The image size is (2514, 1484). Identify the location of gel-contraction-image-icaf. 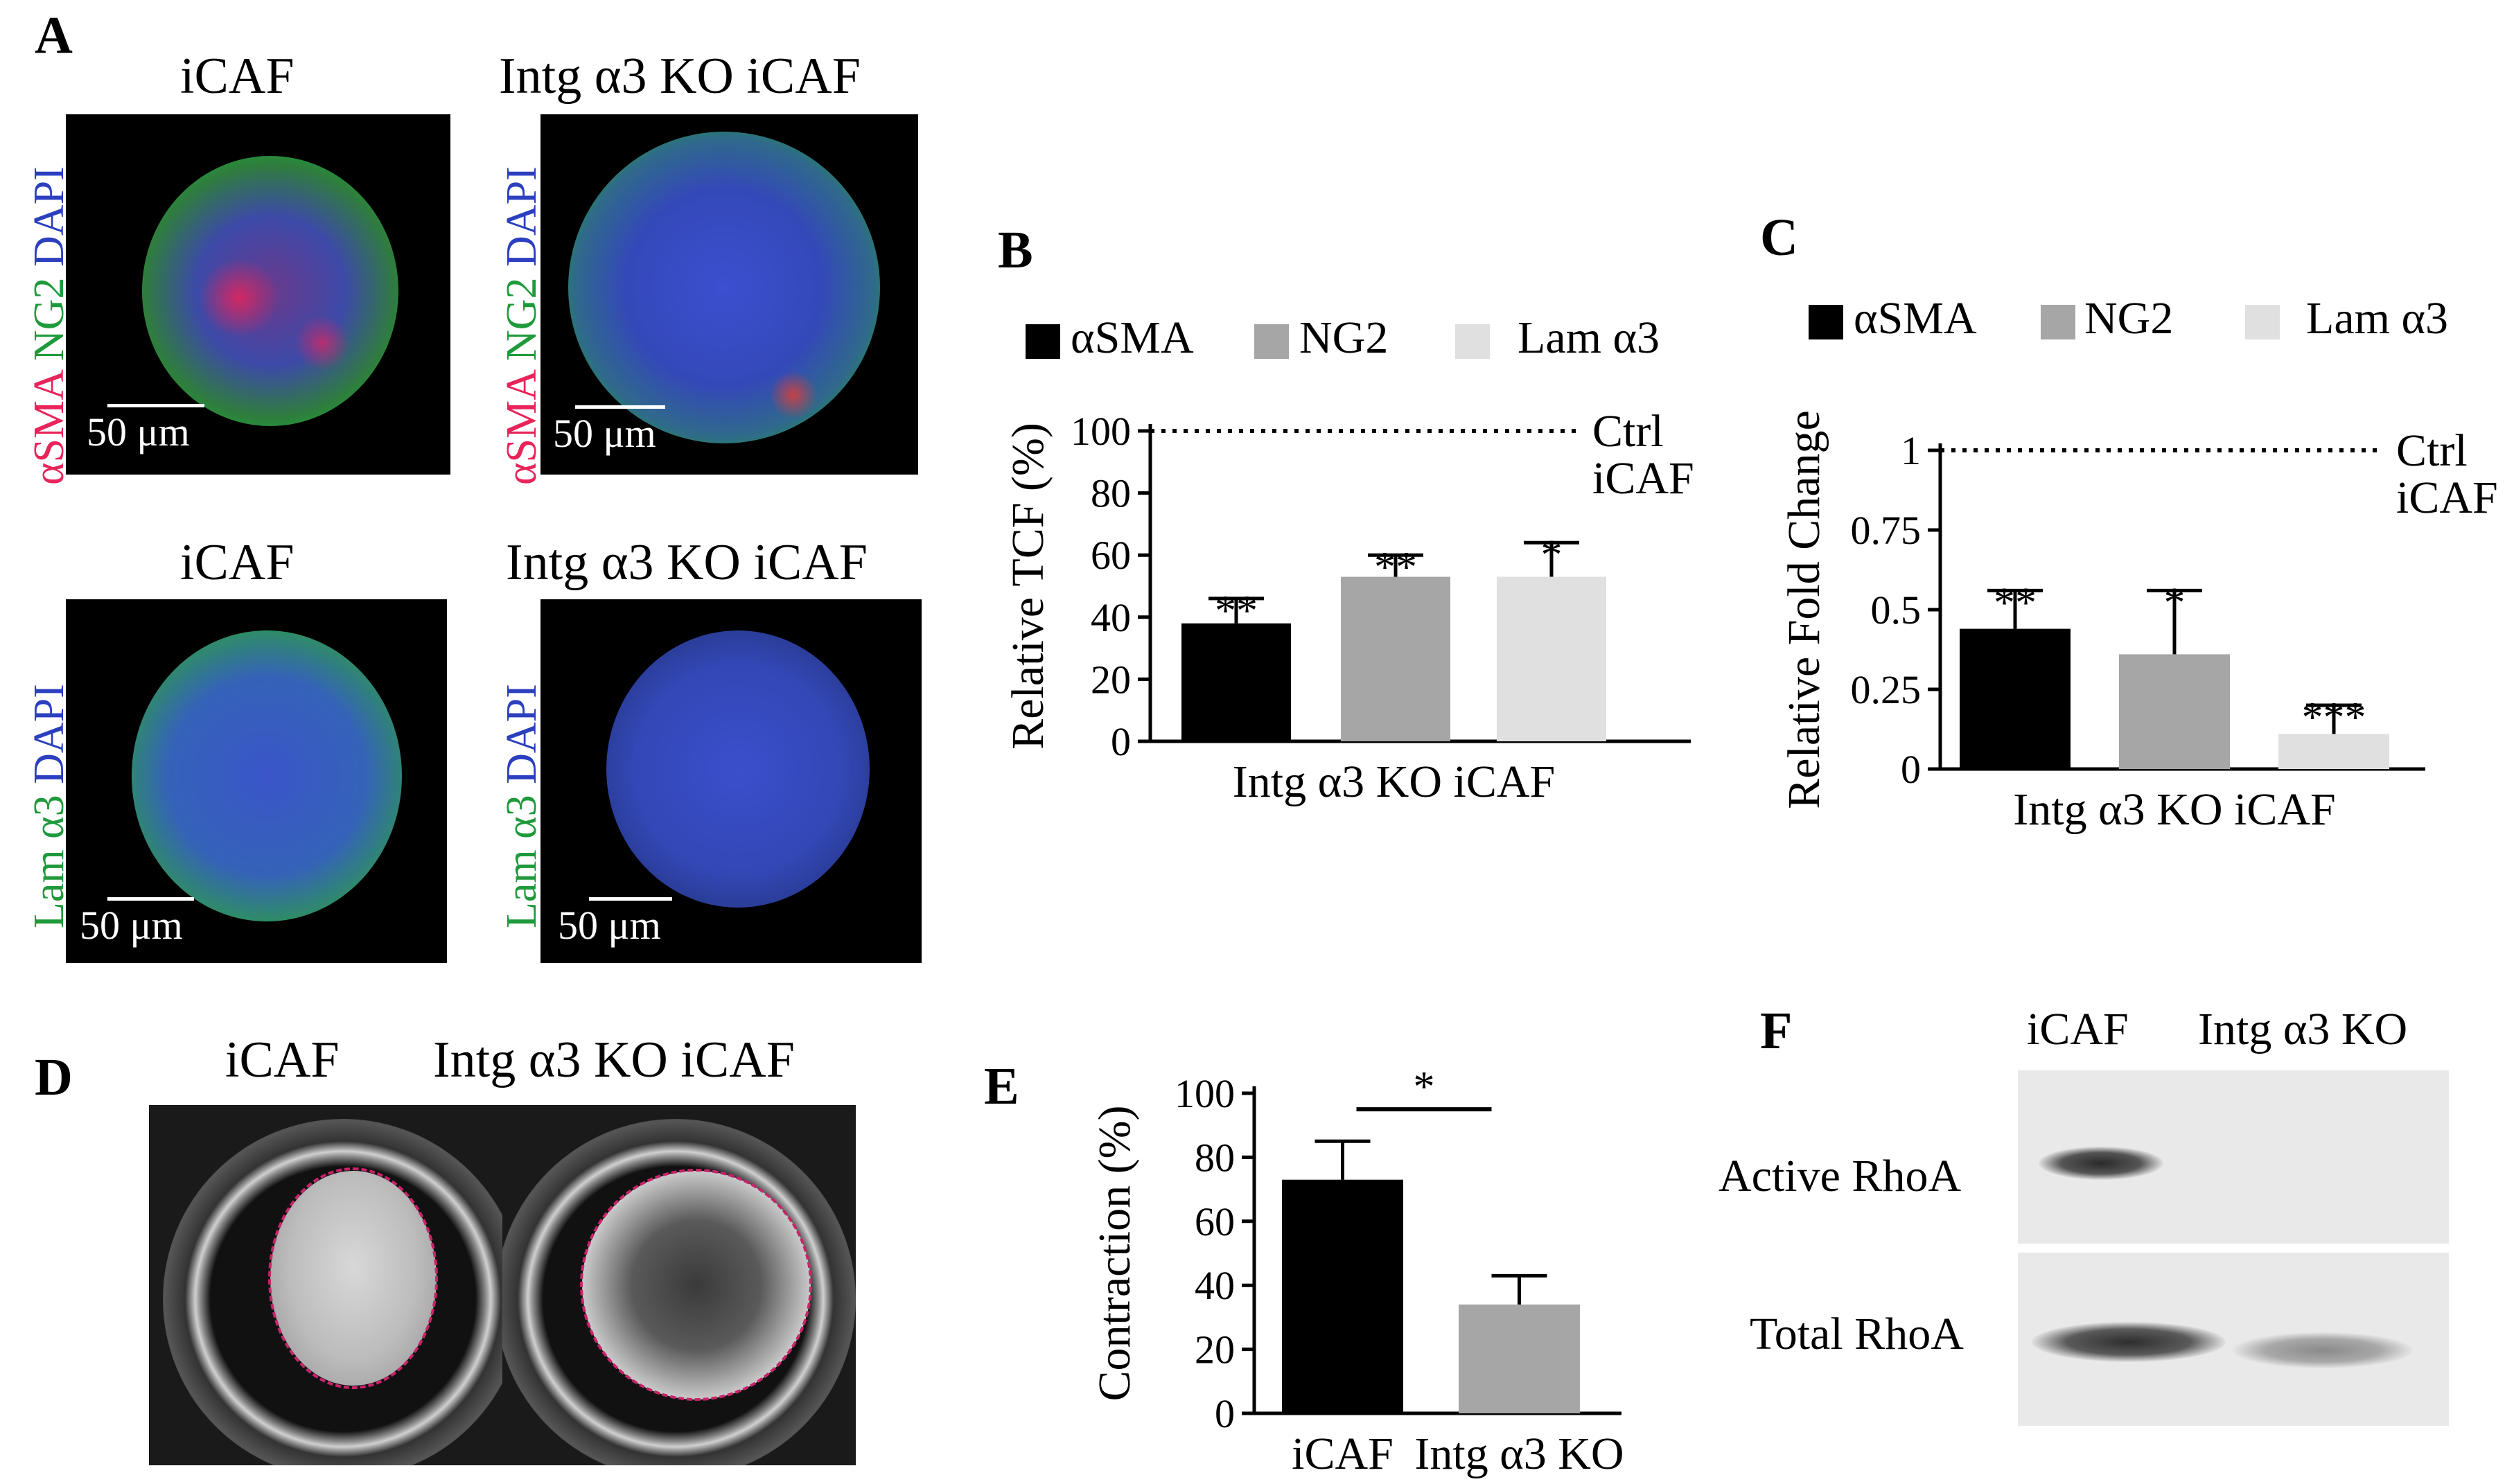
(325, 1285).